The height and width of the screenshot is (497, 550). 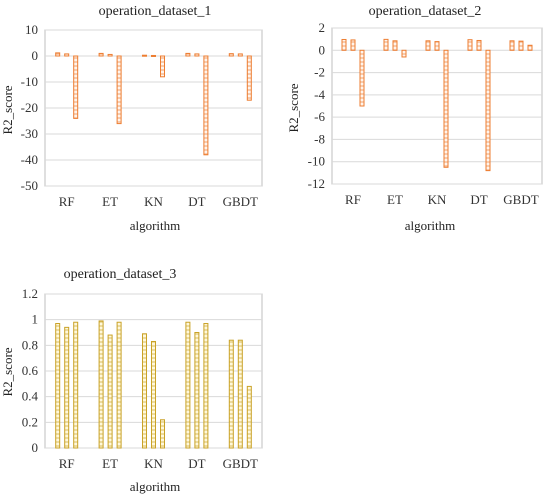 What do you see at coordinates (30, 293) in the screenshot?
I see `y-tick-label: 1.2` at bounding box center [30, 293].